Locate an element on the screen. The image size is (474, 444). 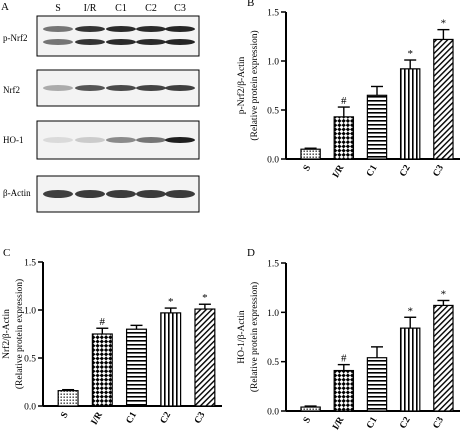
lane-label-c3: C3 is located at coordinates (180, 8).